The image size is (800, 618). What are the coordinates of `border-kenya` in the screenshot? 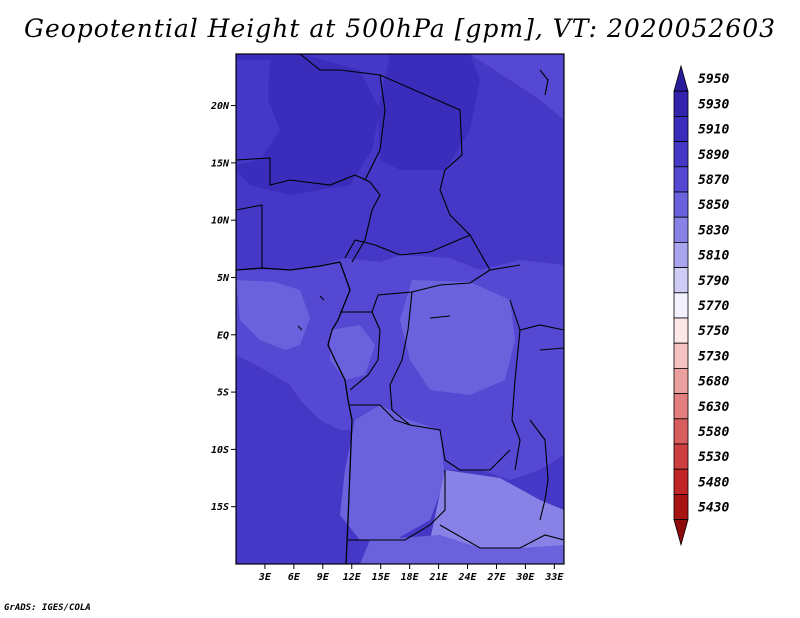 It's located at (551, 349).